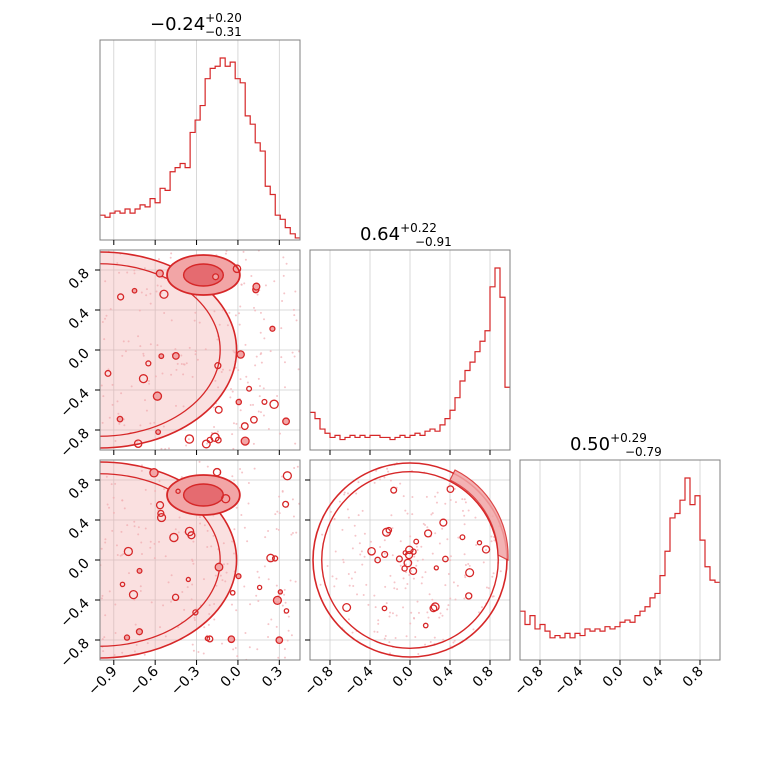 The height and width of the screenshot is (760, 760). I want to click on title-minus: −0.79, so click(643, 452).